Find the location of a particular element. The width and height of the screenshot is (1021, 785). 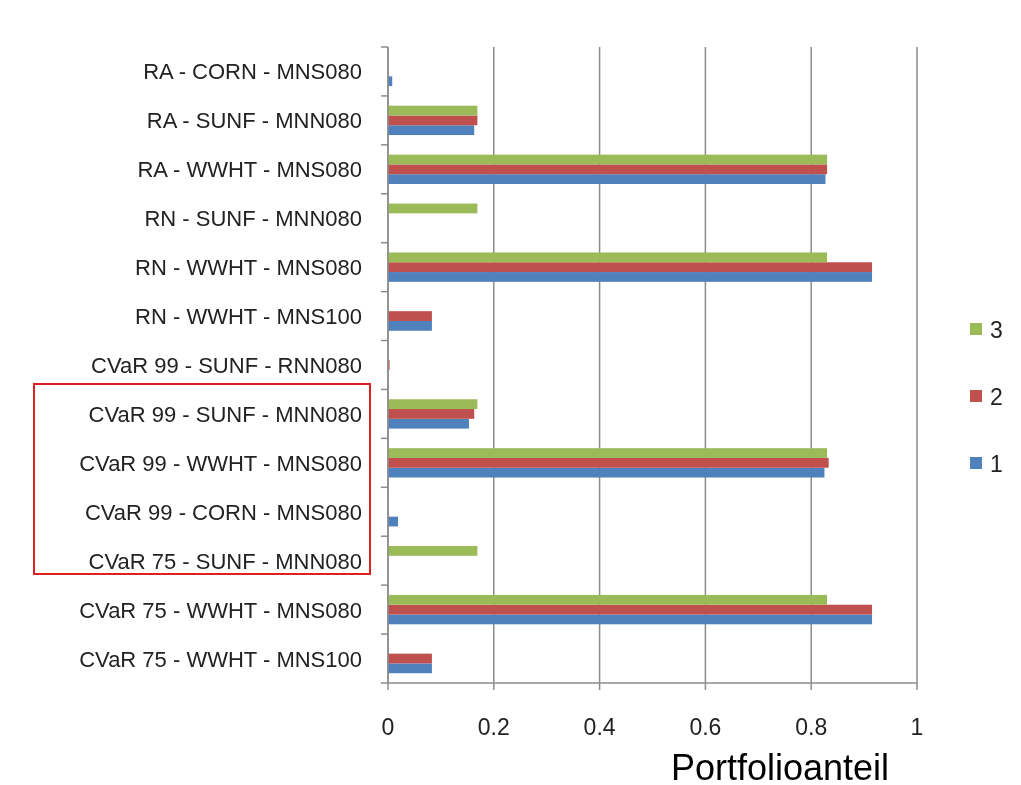

x-tick-label: 0 is located at coordinates (388, 727).